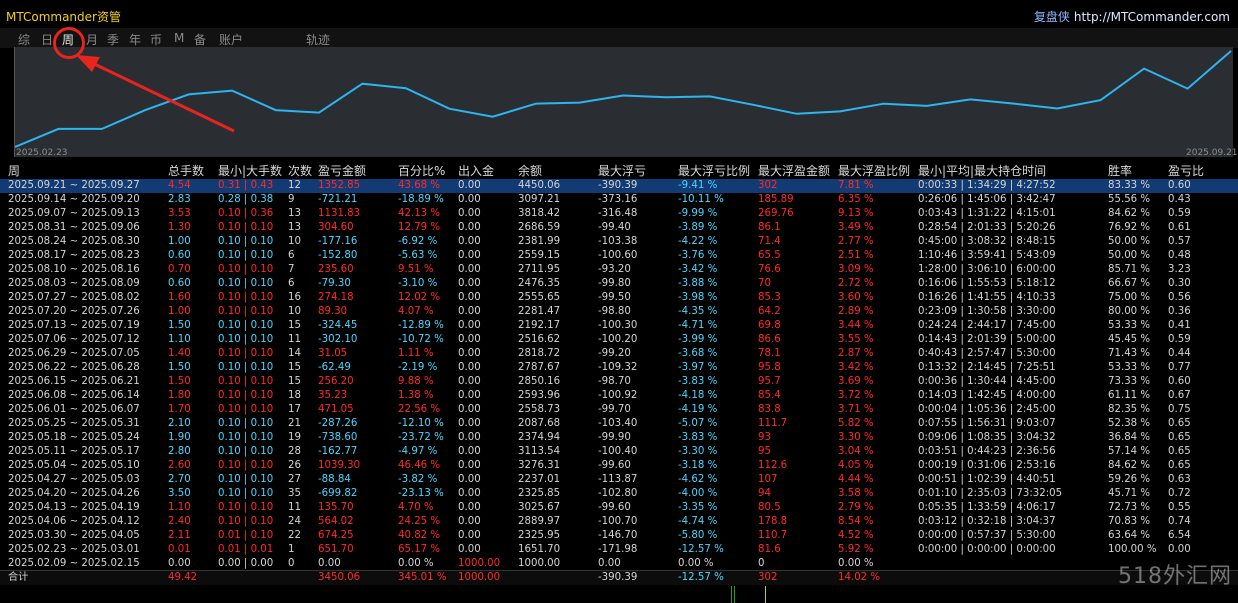 The width and height of the screenshot is (1238, 603). I want to click on cell-max-float-loss: 0.00, so click(609, 563).